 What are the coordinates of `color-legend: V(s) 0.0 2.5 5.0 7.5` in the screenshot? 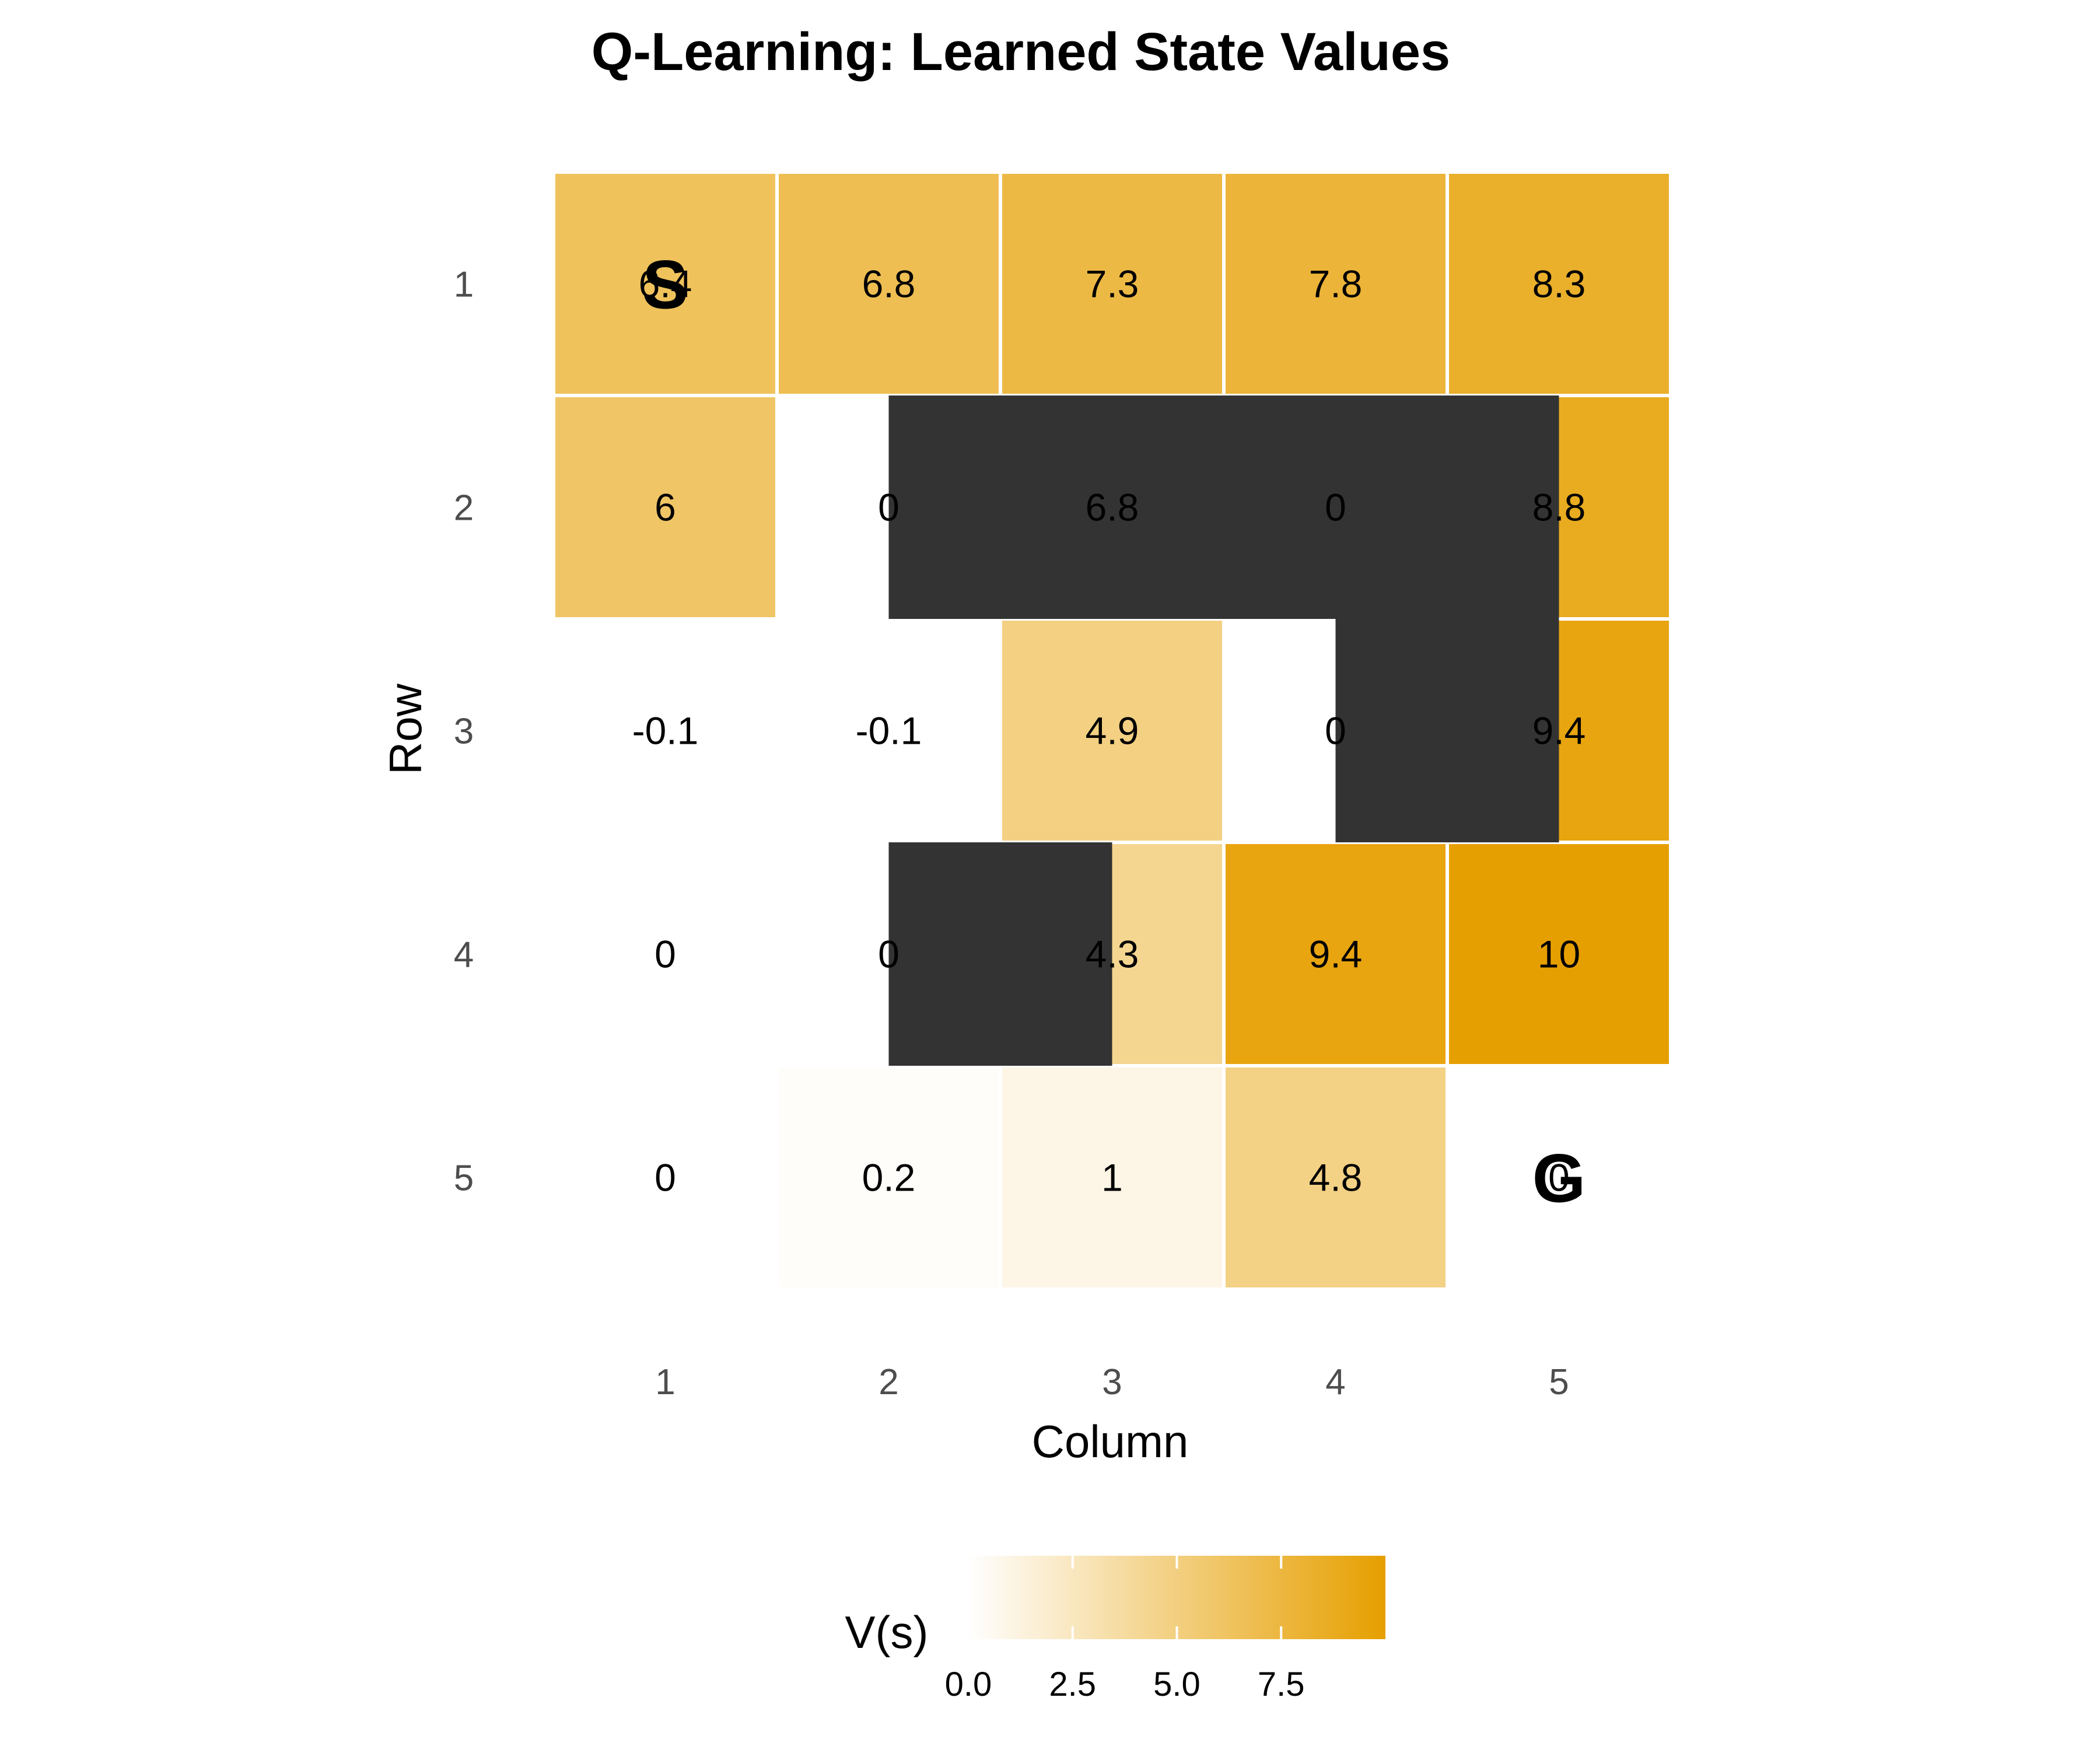 It's located at (1115, 1629).